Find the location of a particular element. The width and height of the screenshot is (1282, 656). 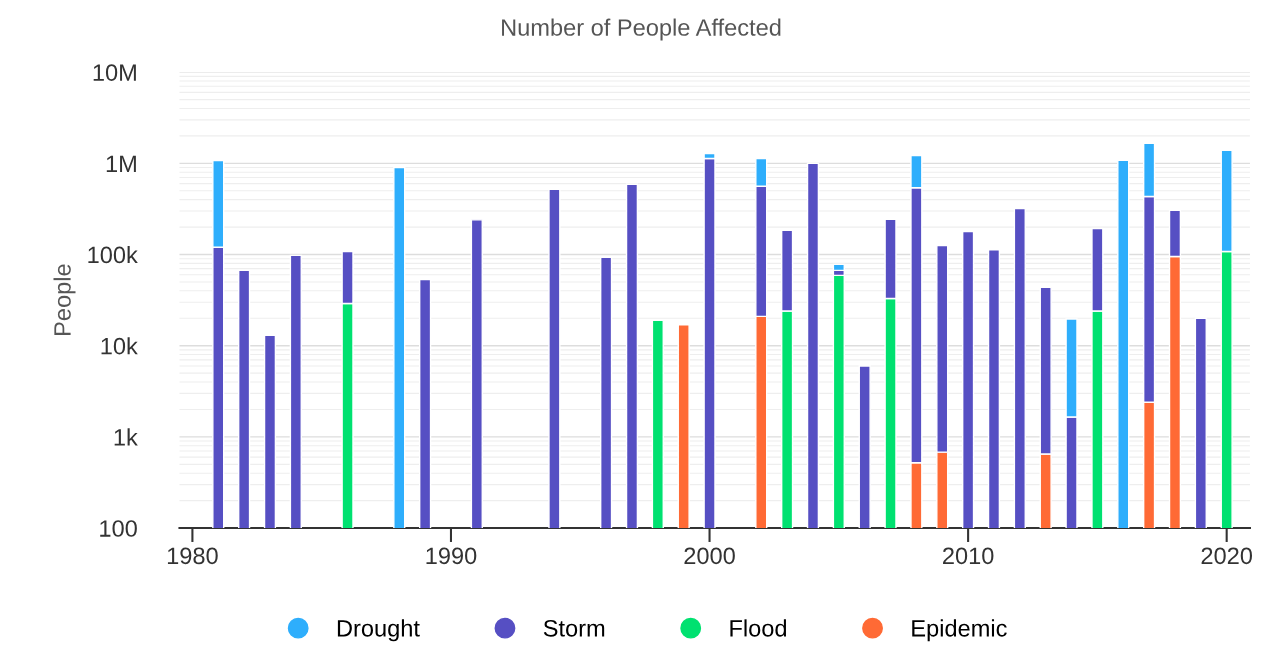

y-tick-label: 1M is located at coordinates (121, 163).